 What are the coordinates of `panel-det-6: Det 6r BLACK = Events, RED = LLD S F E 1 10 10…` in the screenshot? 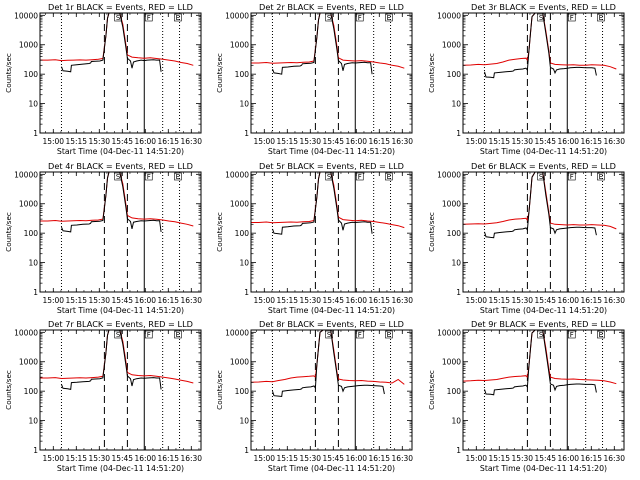 It's located at (526, 238).